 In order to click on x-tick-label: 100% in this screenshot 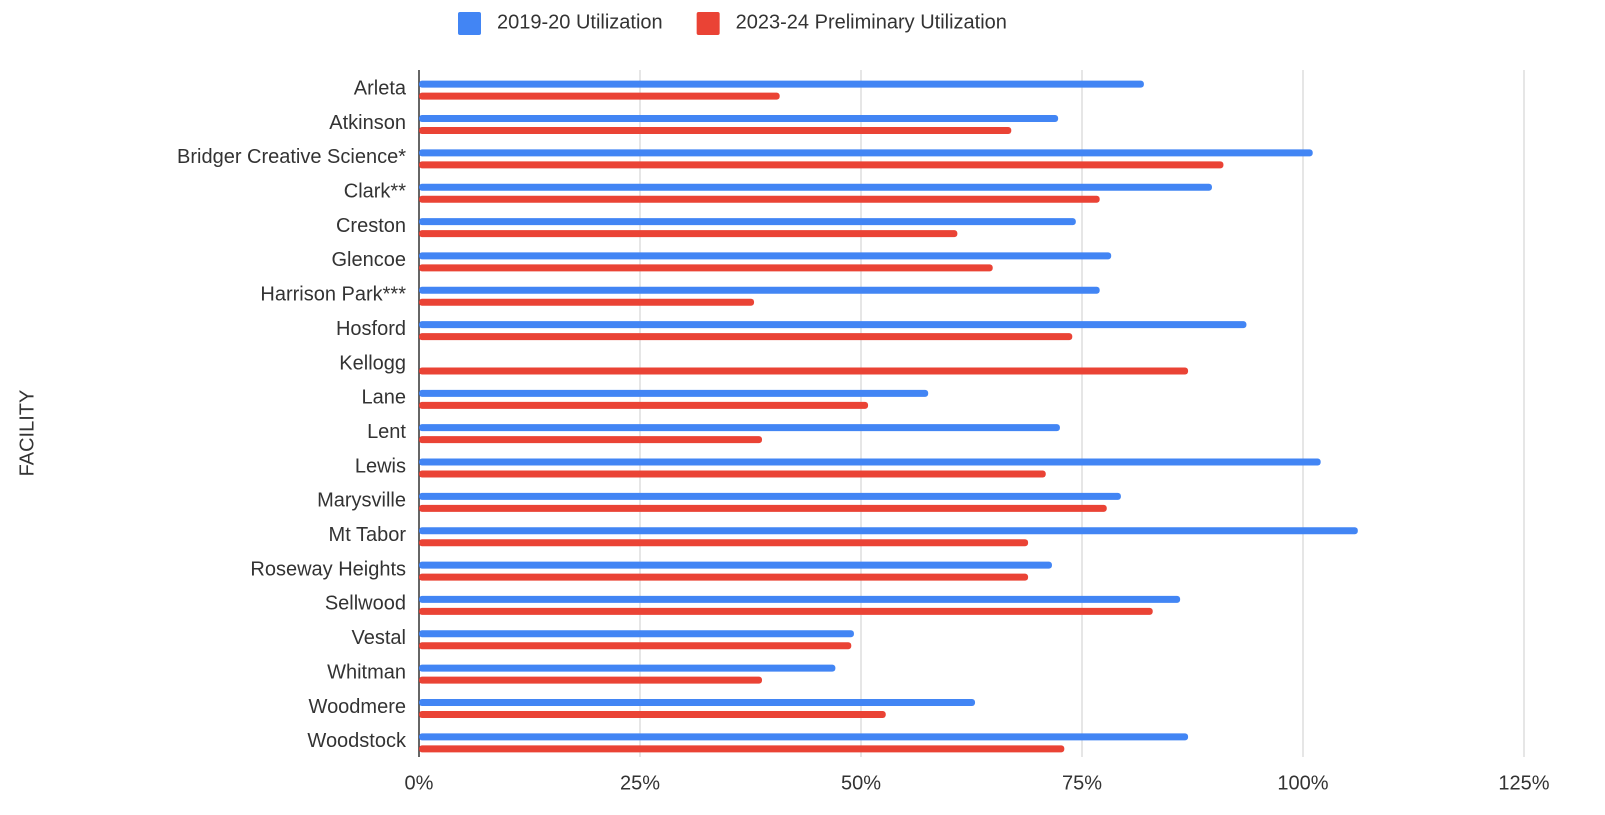, I will do `click(1302, 783)`.